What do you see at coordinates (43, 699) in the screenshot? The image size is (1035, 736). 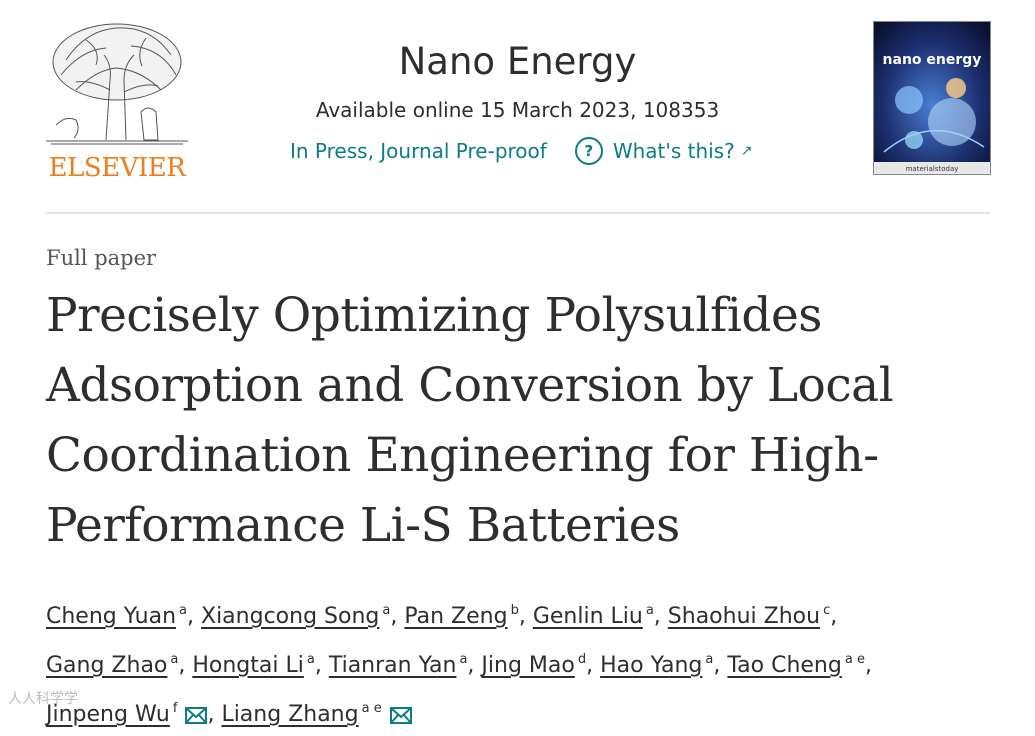 I see `watermark: 人人科学学` at bounding box center [43, 699].